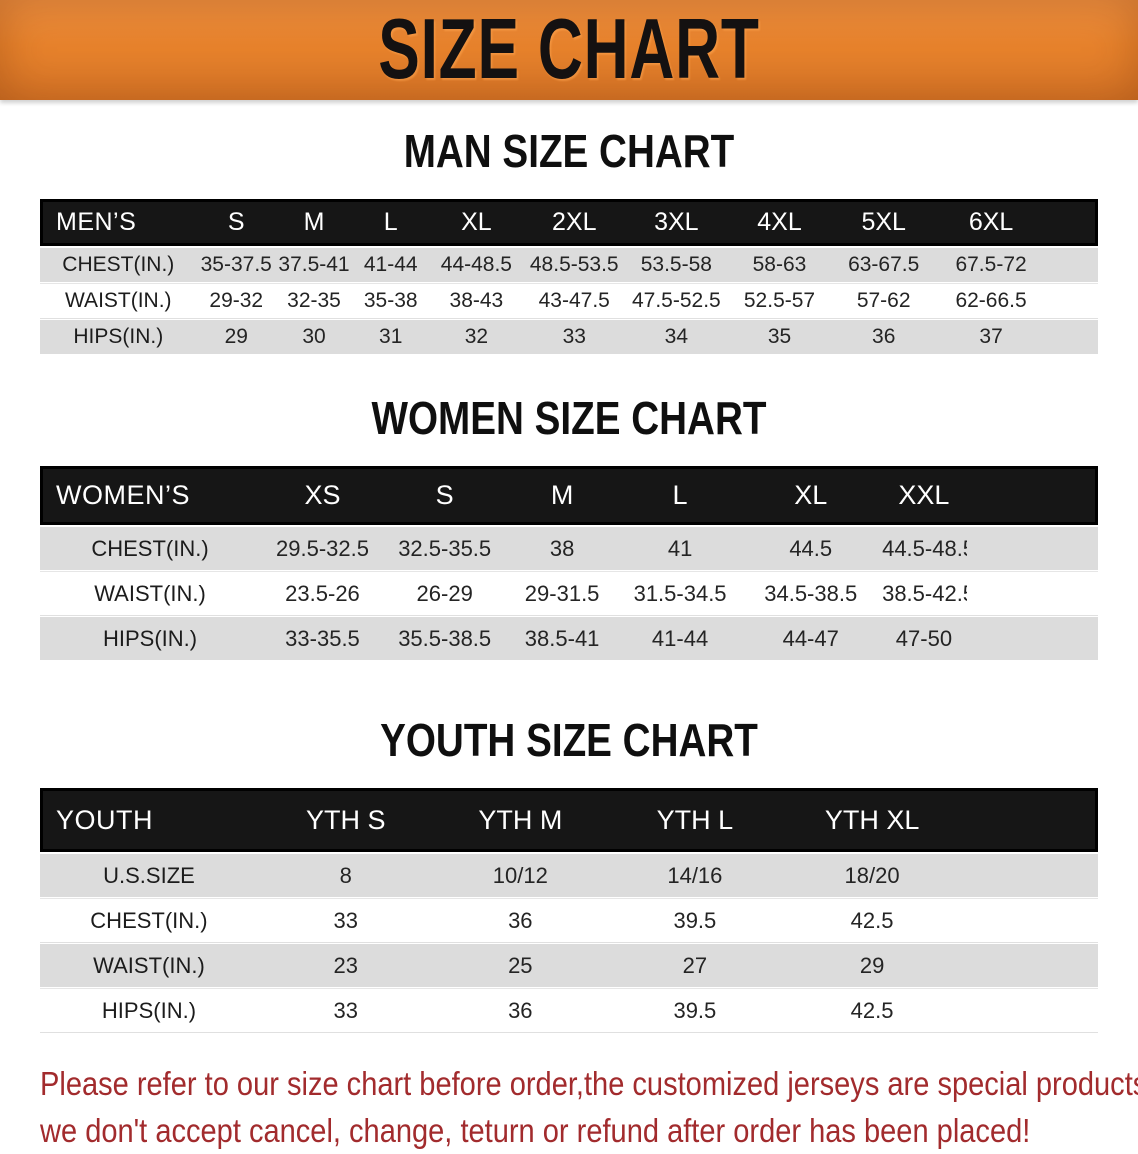  Describe the element at coordinates (924, 638) in the screenshot. I see `size-value-cell: 47-50` at that location.